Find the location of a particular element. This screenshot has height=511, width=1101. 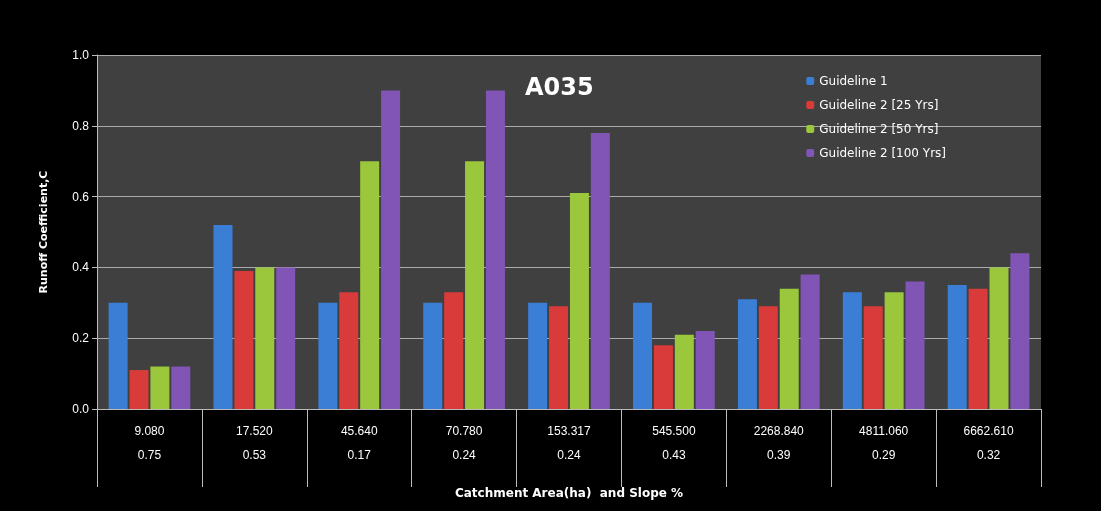

y-tick-label: 1.0 is located at coordinates (81, 55).